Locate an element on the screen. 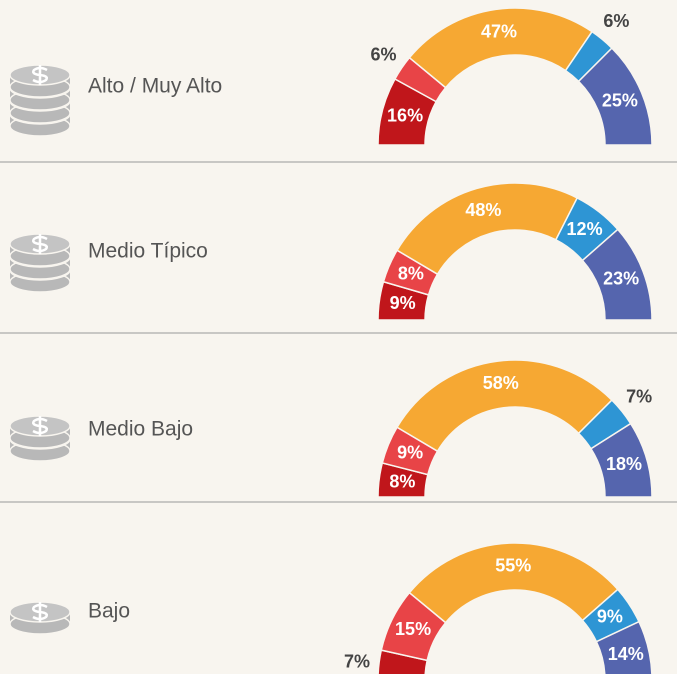  section-title: Alto / Muy Alto is located at coordinates (155, 86).